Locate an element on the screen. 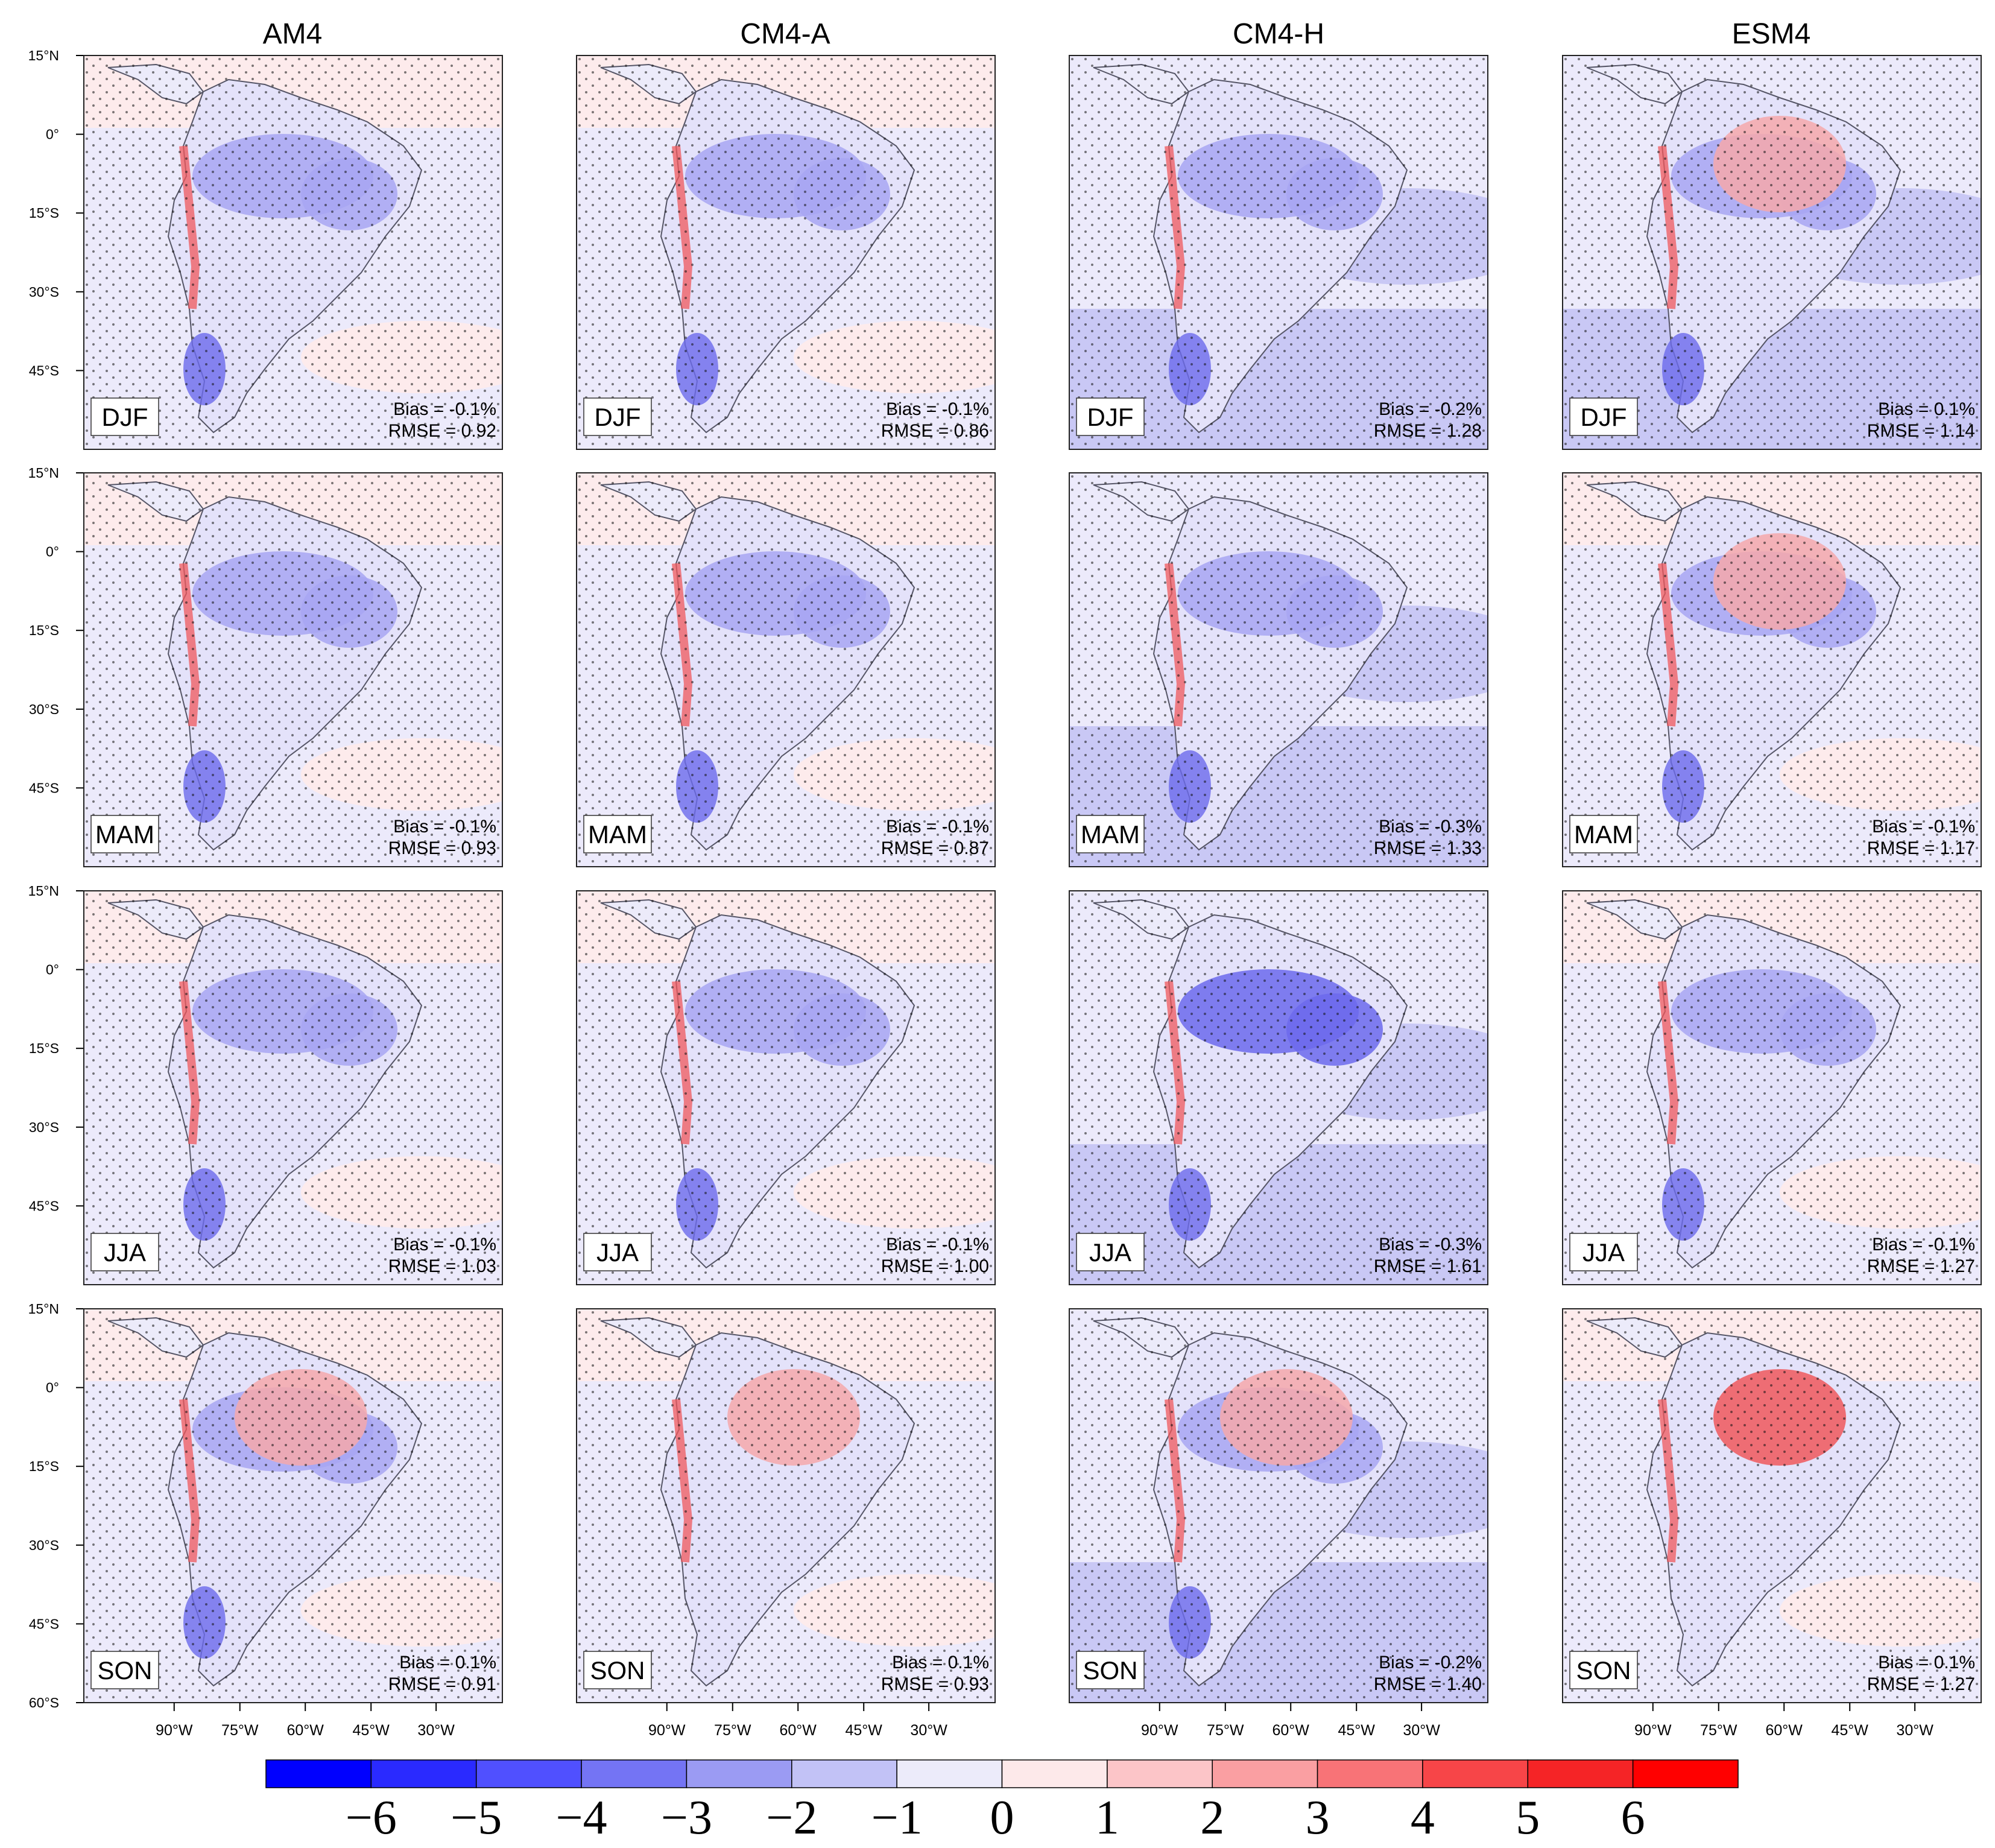 The image size is (1995, 1848). rmse-stat: RMSE = 1.27 is located at coordinates (1921, 1266).